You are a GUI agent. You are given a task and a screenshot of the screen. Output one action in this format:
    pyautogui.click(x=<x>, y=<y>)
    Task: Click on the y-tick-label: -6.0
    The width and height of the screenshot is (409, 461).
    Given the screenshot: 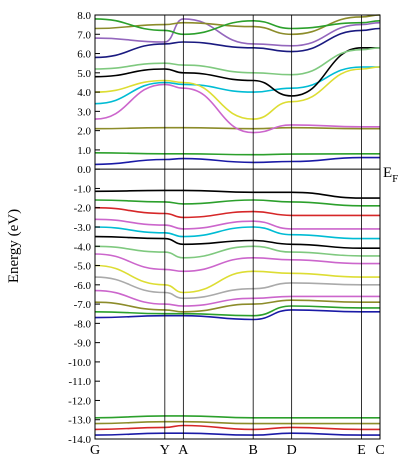 What is the action you would take?
    pyautogui.click(x=83, y=286)
    